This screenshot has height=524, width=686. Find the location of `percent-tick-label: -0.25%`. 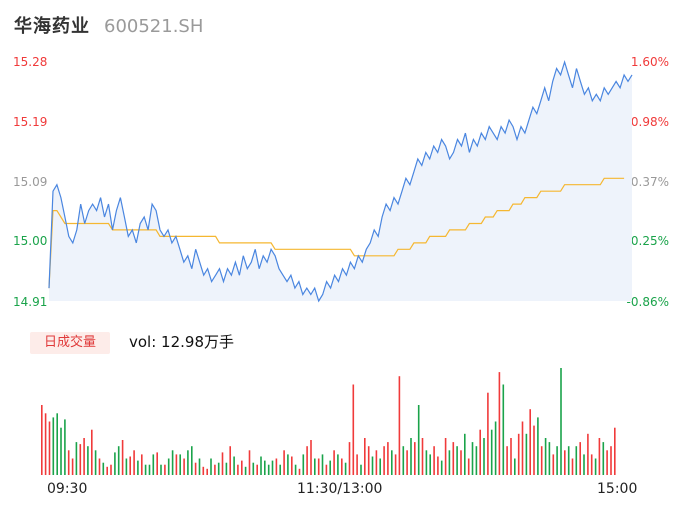

percent-tick-label: -0.25% is located at coordinates (647, 241).